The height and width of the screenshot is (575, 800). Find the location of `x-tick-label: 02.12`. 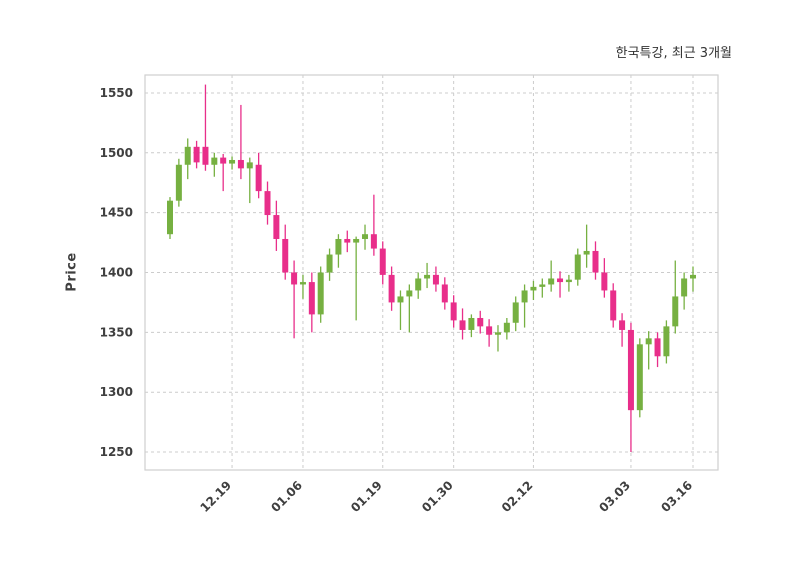

x-tick-label: 02.12 is located at coordinates (517, 496).